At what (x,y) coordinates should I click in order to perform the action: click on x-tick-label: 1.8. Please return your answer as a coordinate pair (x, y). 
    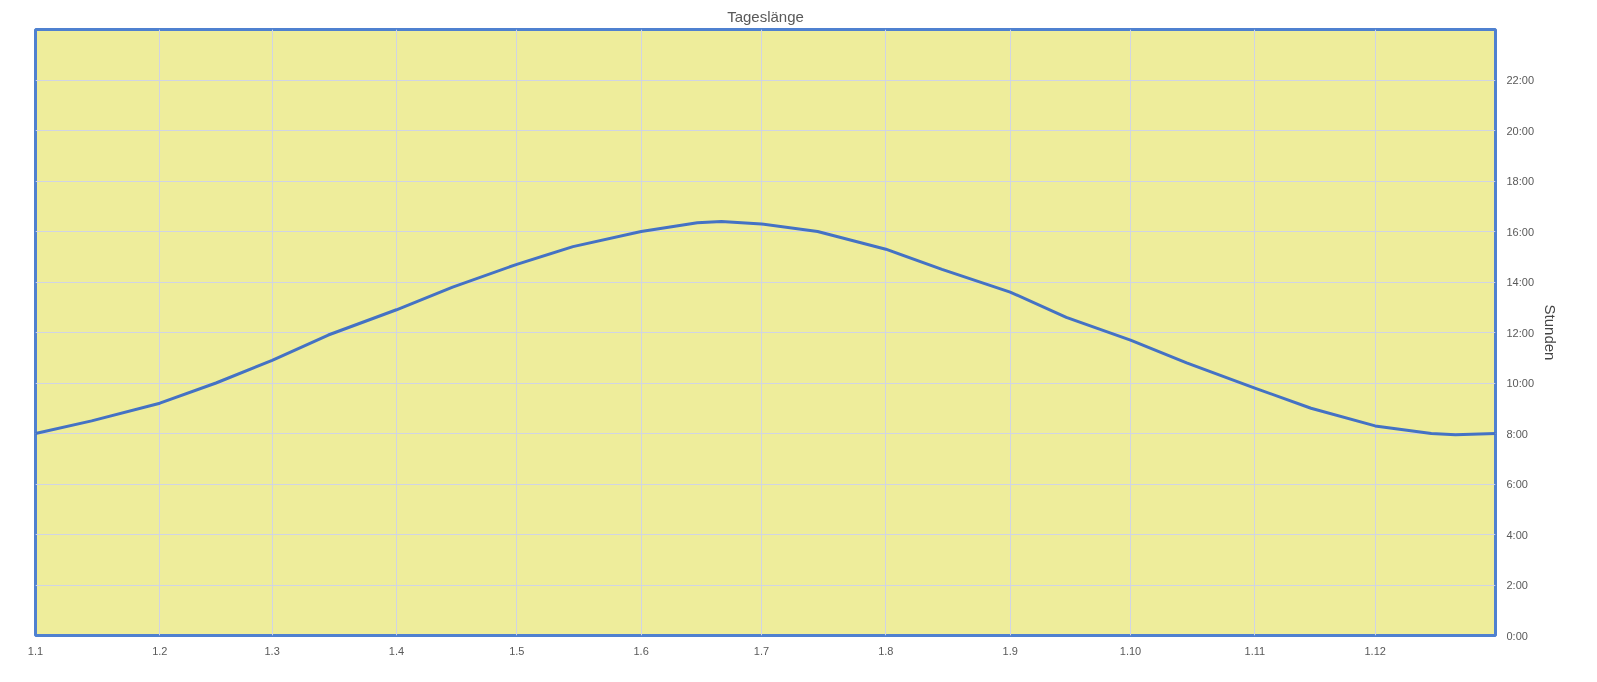
    Looking at the image, I should click on (886, 650).